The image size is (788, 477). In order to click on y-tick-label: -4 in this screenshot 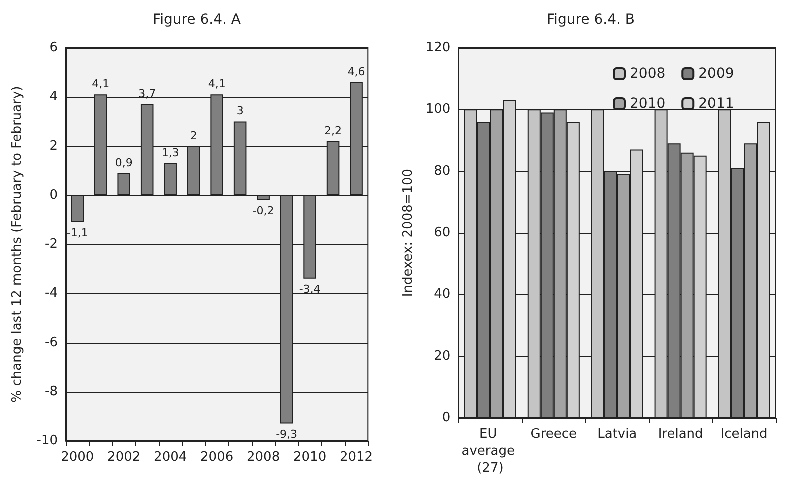, I will do `click(51, 294)`.